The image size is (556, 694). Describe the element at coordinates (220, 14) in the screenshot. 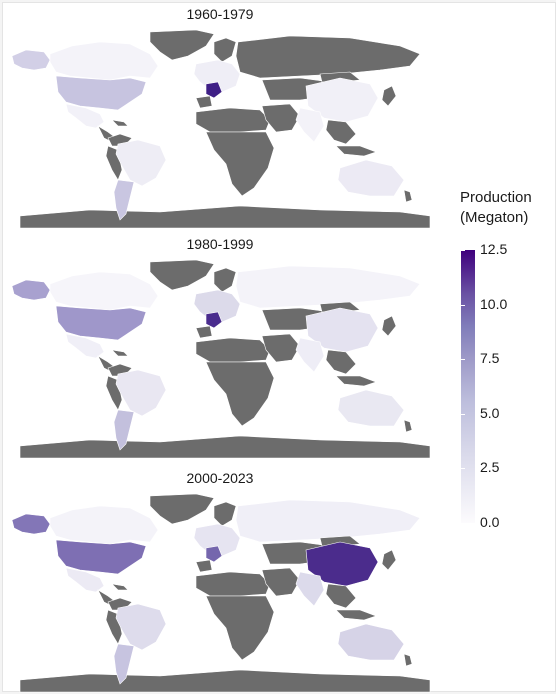

I see `panel-title: 1960-1979` at that location.